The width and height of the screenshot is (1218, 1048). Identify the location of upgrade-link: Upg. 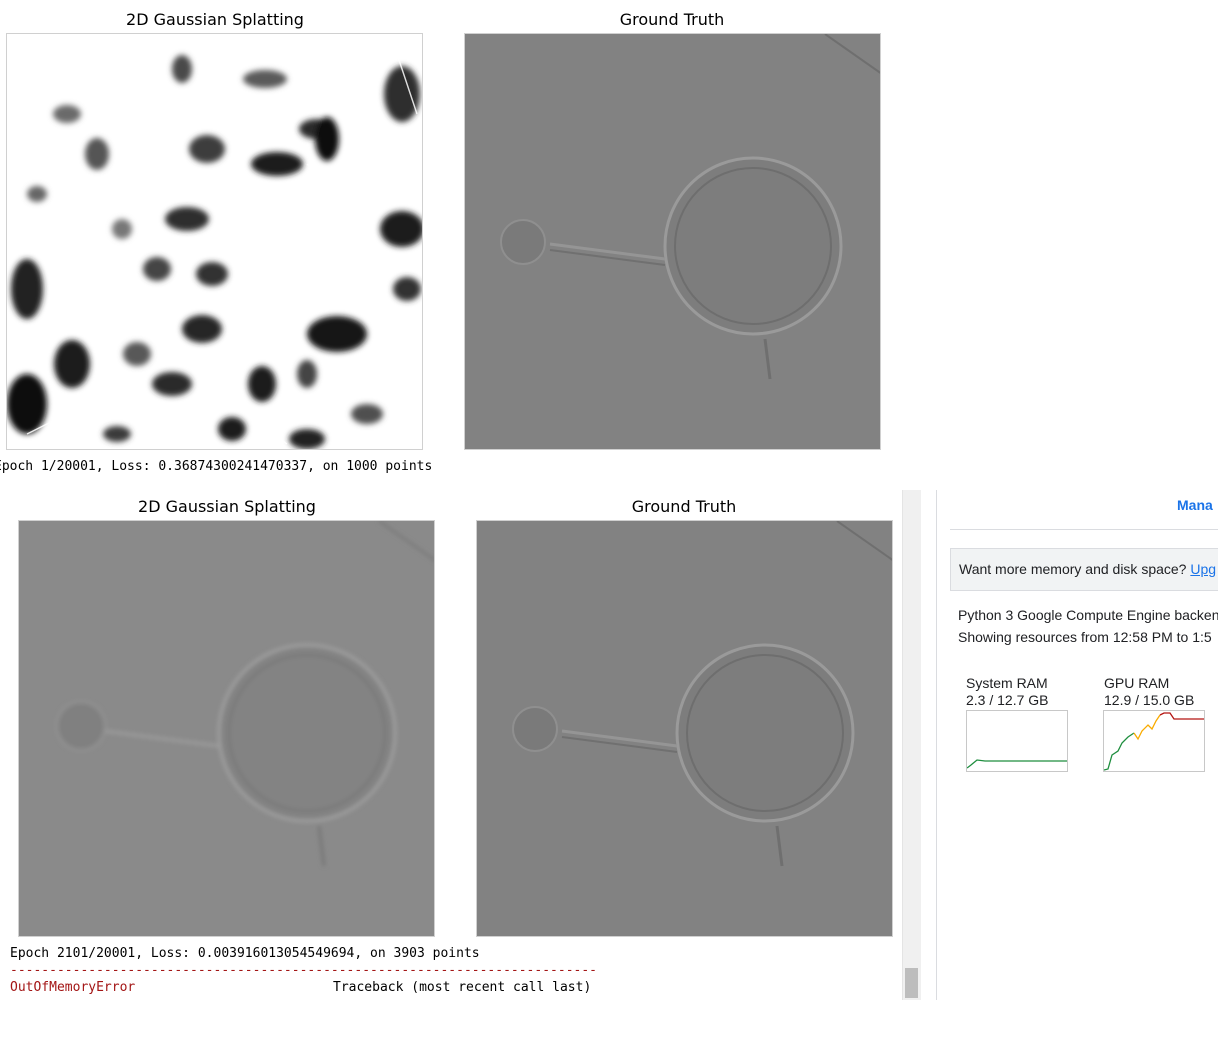
(1203, 569).